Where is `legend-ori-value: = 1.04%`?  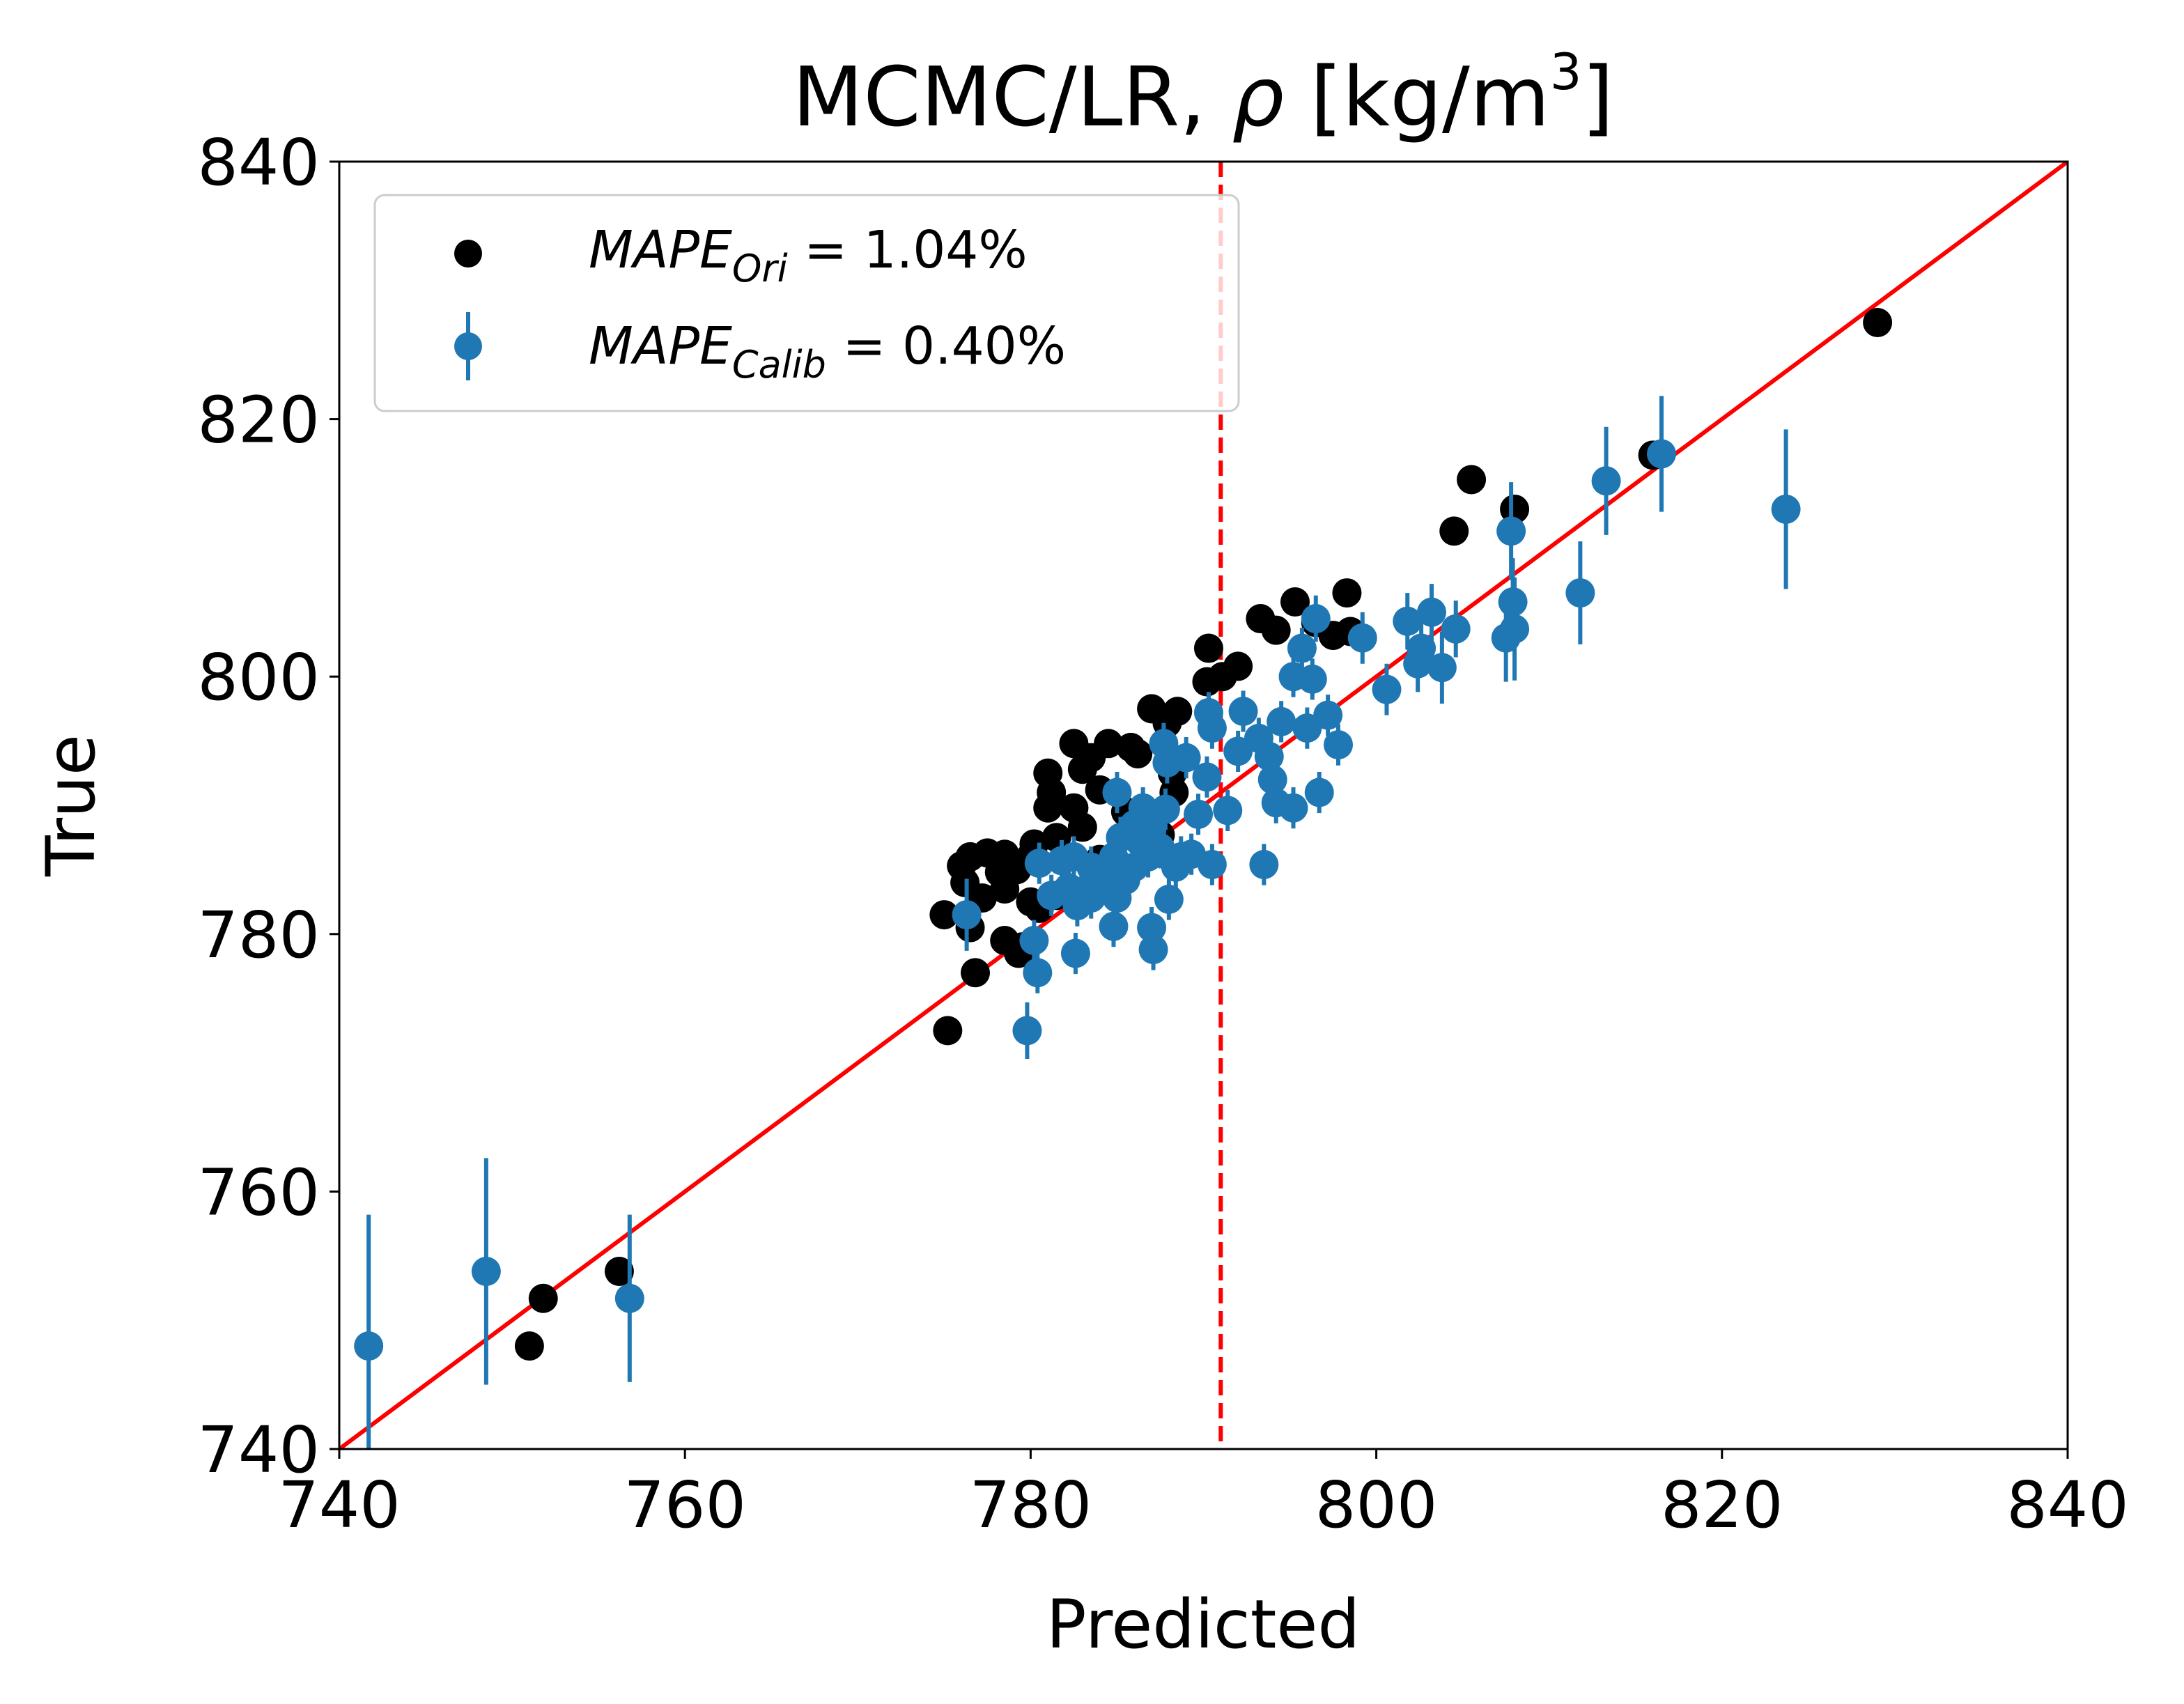
legend-ori-value: = 1.04% is located at coordinates (908, 250).